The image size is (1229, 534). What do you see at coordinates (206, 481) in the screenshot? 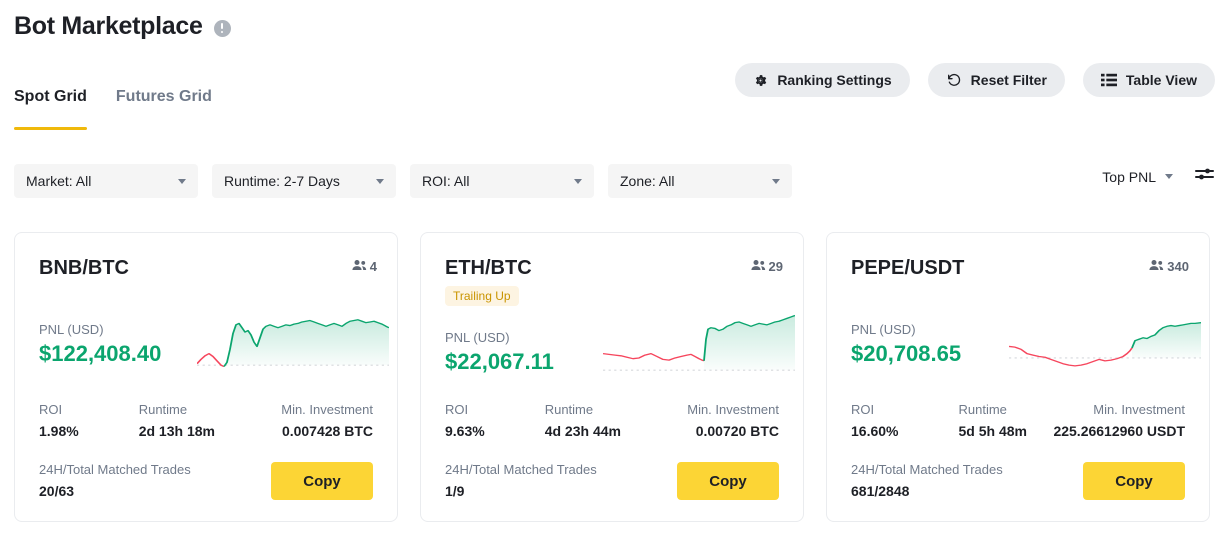
I see `card-footer: 24H/Total Matched Trades 20/63 Copy` at bounding box center [206, 481].